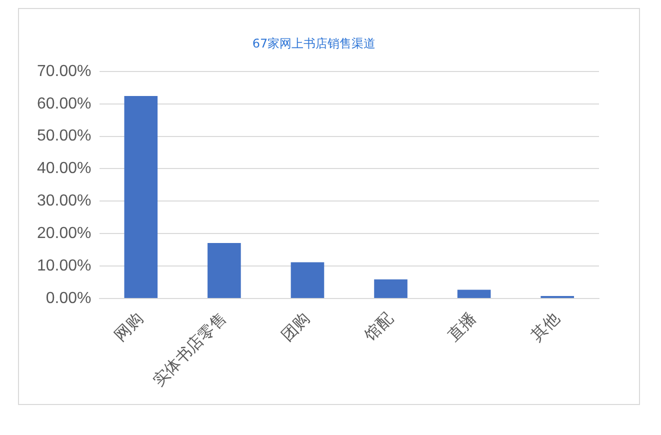  Describe the element at coordinates (295, 326) in the screenshot. I see `x-tick-label: 团购` at that location.